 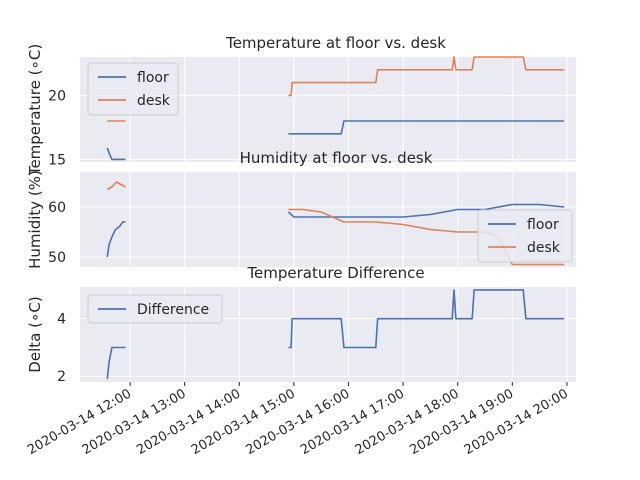 What do you see at coordinates (35, 334) in the screenshot?
I see `y-axis-label: Delta (∘C)` at bounding box center [35, 334].